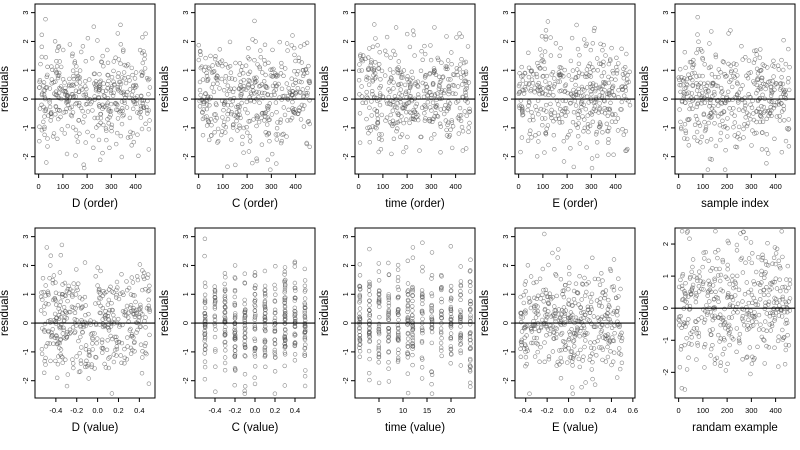  I want to click on scatter-series, so click(574, 95).